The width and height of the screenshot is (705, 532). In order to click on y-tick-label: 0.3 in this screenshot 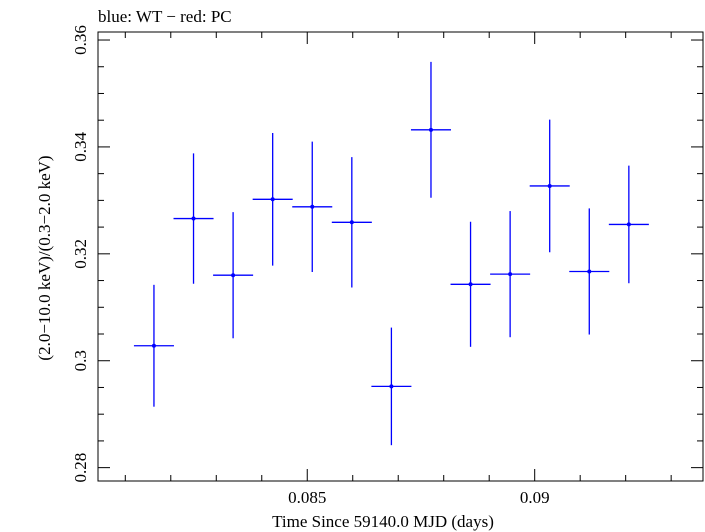, I will do `click(80, 360)`.